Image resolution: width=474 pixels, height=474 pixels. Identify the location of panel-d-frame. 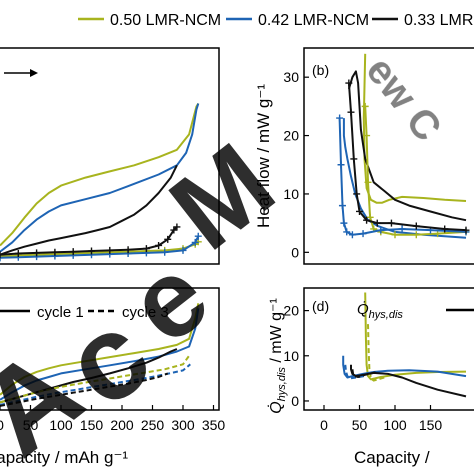
(388, 349).